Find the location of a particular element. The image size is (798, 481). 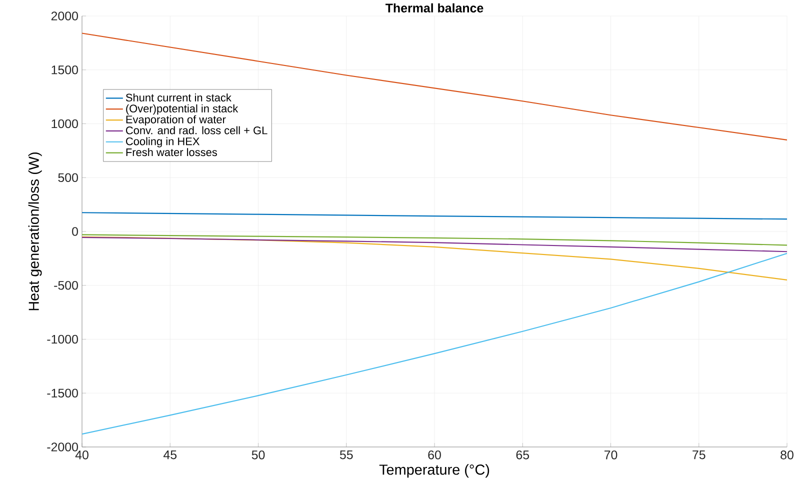

legend-label: Shunt current in stack is located at coordinates (179, 97).